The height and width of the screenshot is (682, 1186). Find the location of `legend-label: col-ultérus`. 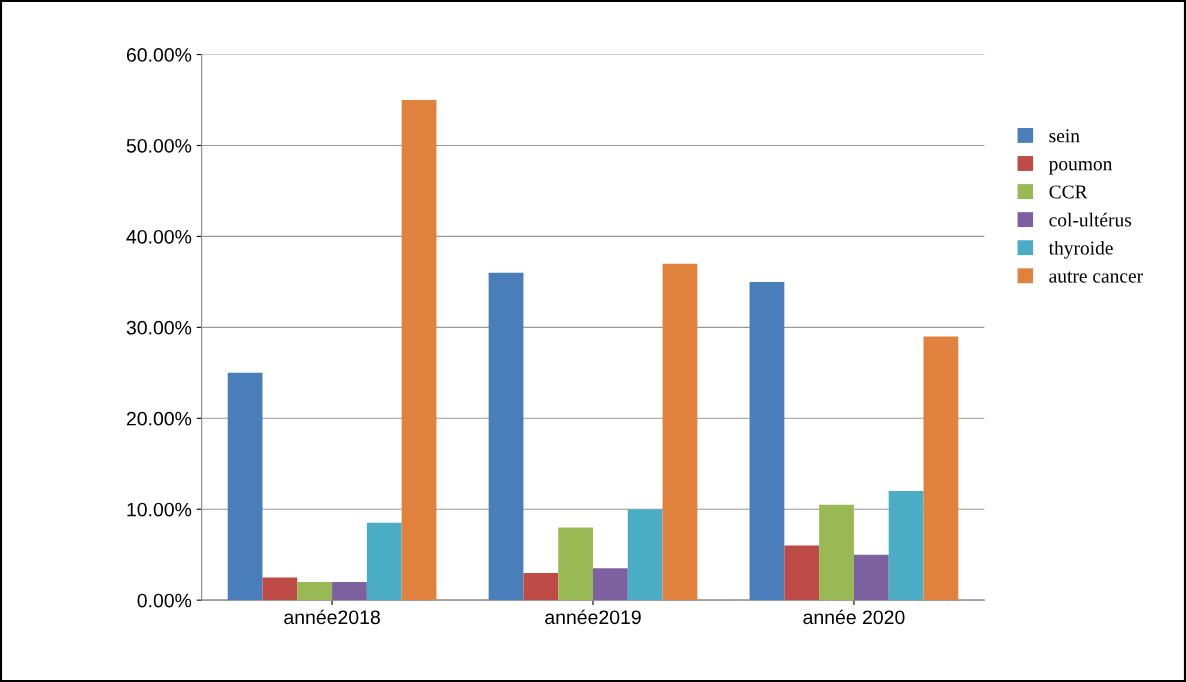

legend-label: col-ultérus is located at coordinates (1090, 219).